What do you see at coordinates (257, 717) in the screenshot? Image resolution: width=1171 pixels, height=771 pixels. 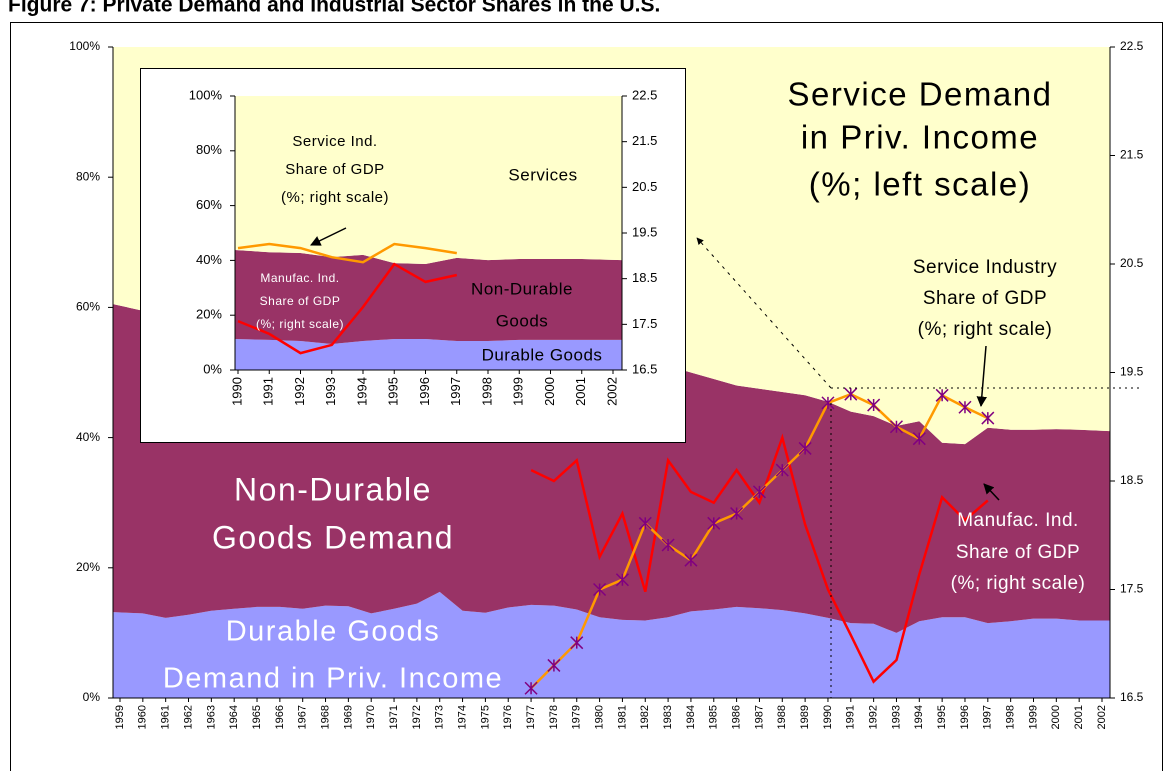 I see `x-tick-label: 1965` at bounding box center [257, 717].